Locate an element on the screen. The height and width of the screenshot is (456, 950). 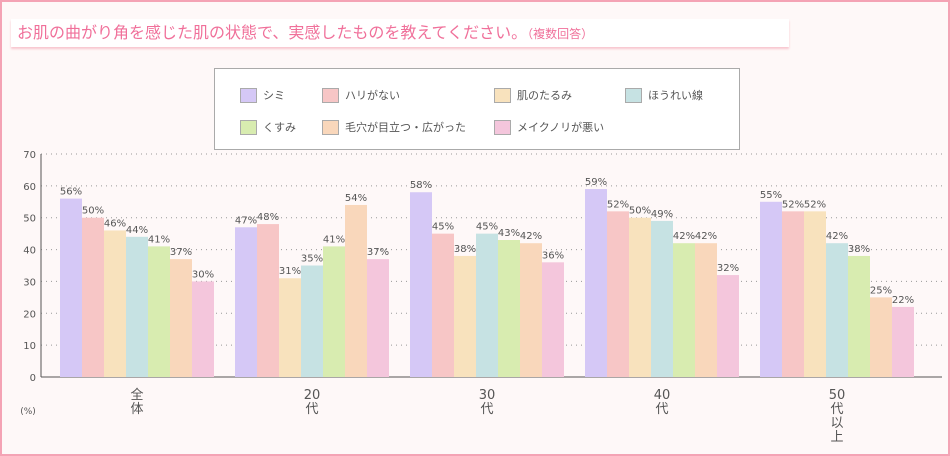
x-tick-label: 以 is located at coordinates (836, 423).